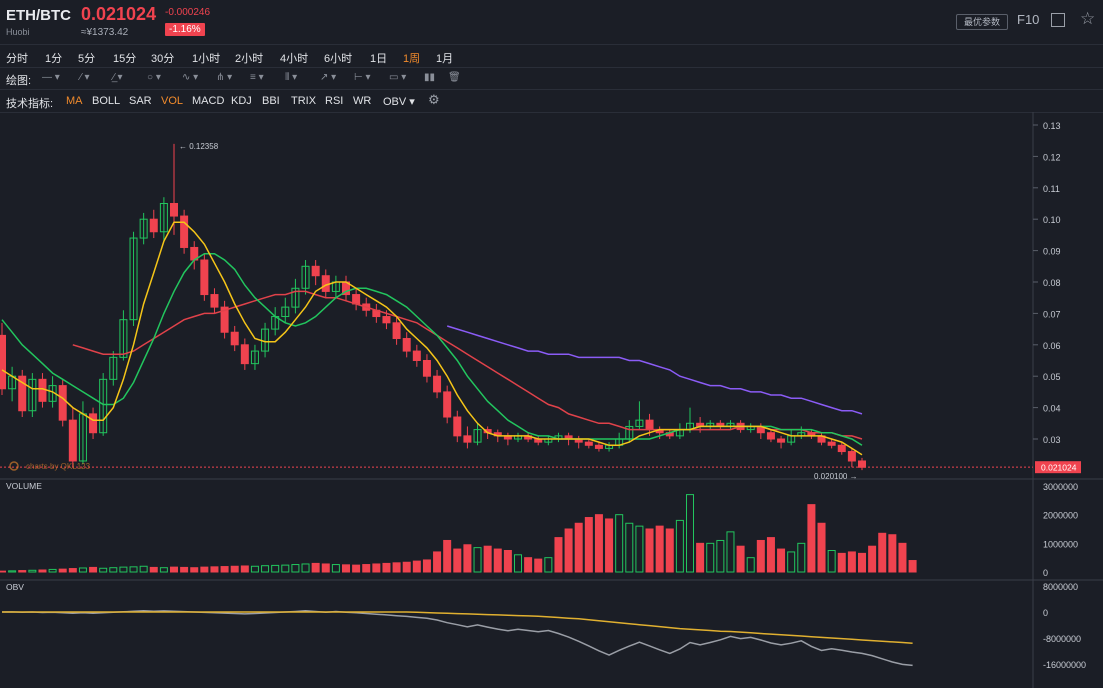  What do you see at coordinates (105, 32) in the screenshot?
I see `cny-price: ≈¥1373.42` at bounding box center [105, 32].